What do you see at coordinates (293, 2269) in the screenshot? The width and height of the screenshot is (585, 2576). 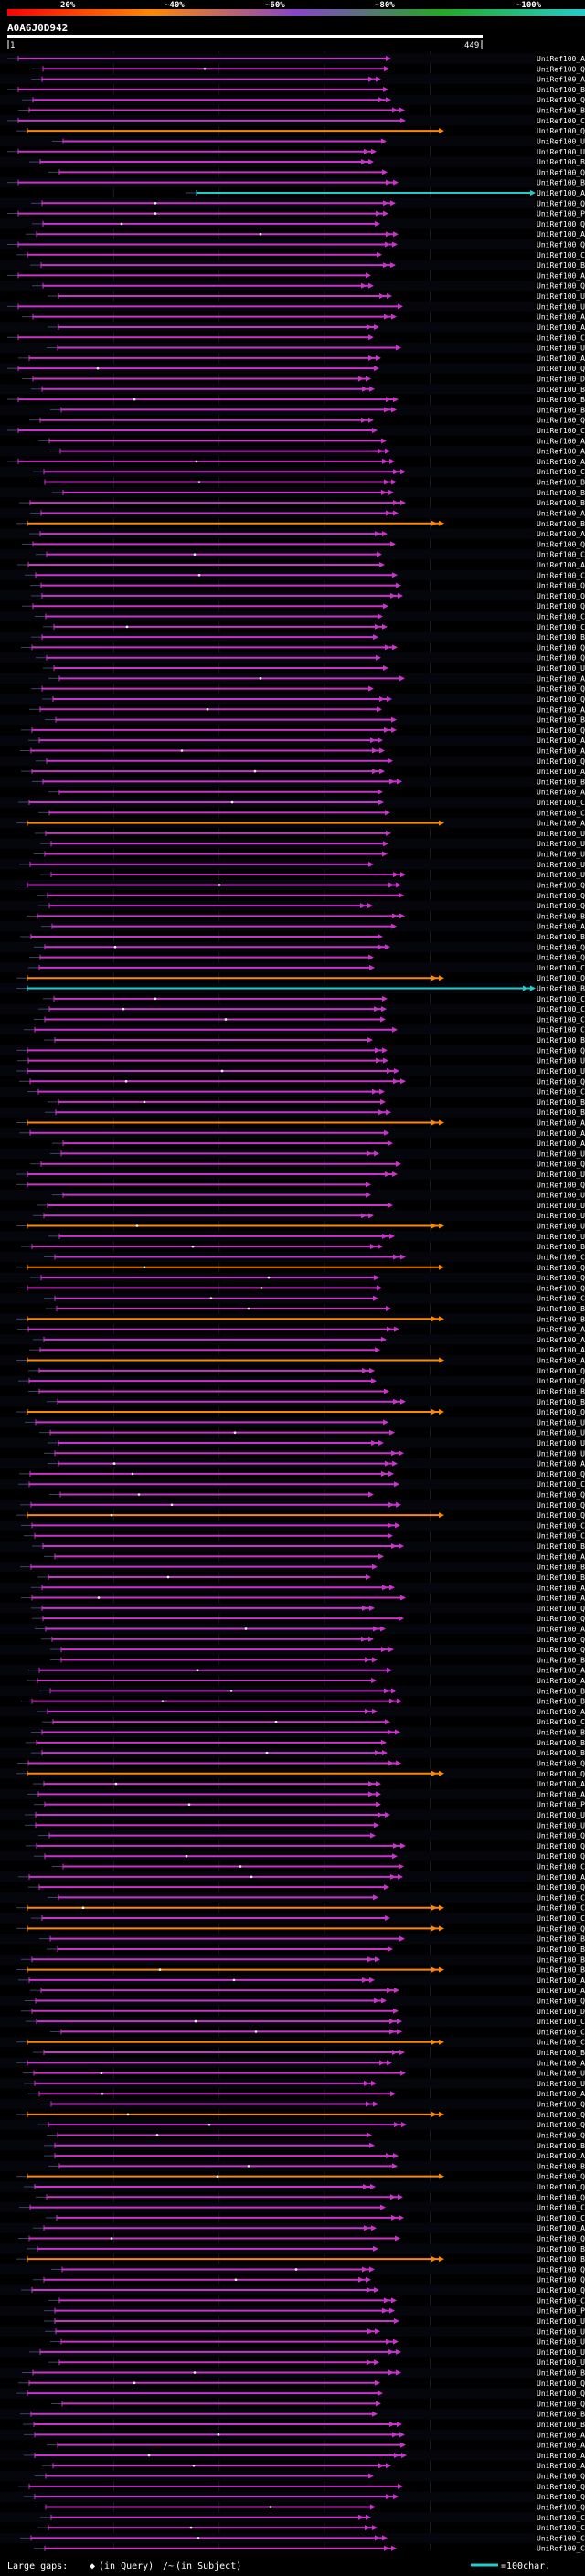 I see `hit-row: UniRef100_Q6FPM8` at bounding box center [293, 2269].